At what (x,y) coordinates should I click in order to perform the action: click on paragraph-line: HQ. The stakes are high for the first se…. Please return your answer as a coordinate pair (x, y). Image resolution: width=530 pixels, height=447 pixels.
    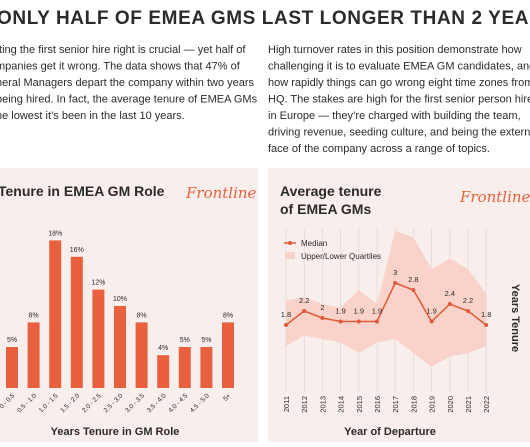
    Looking at the image, I should click on (399, 100).